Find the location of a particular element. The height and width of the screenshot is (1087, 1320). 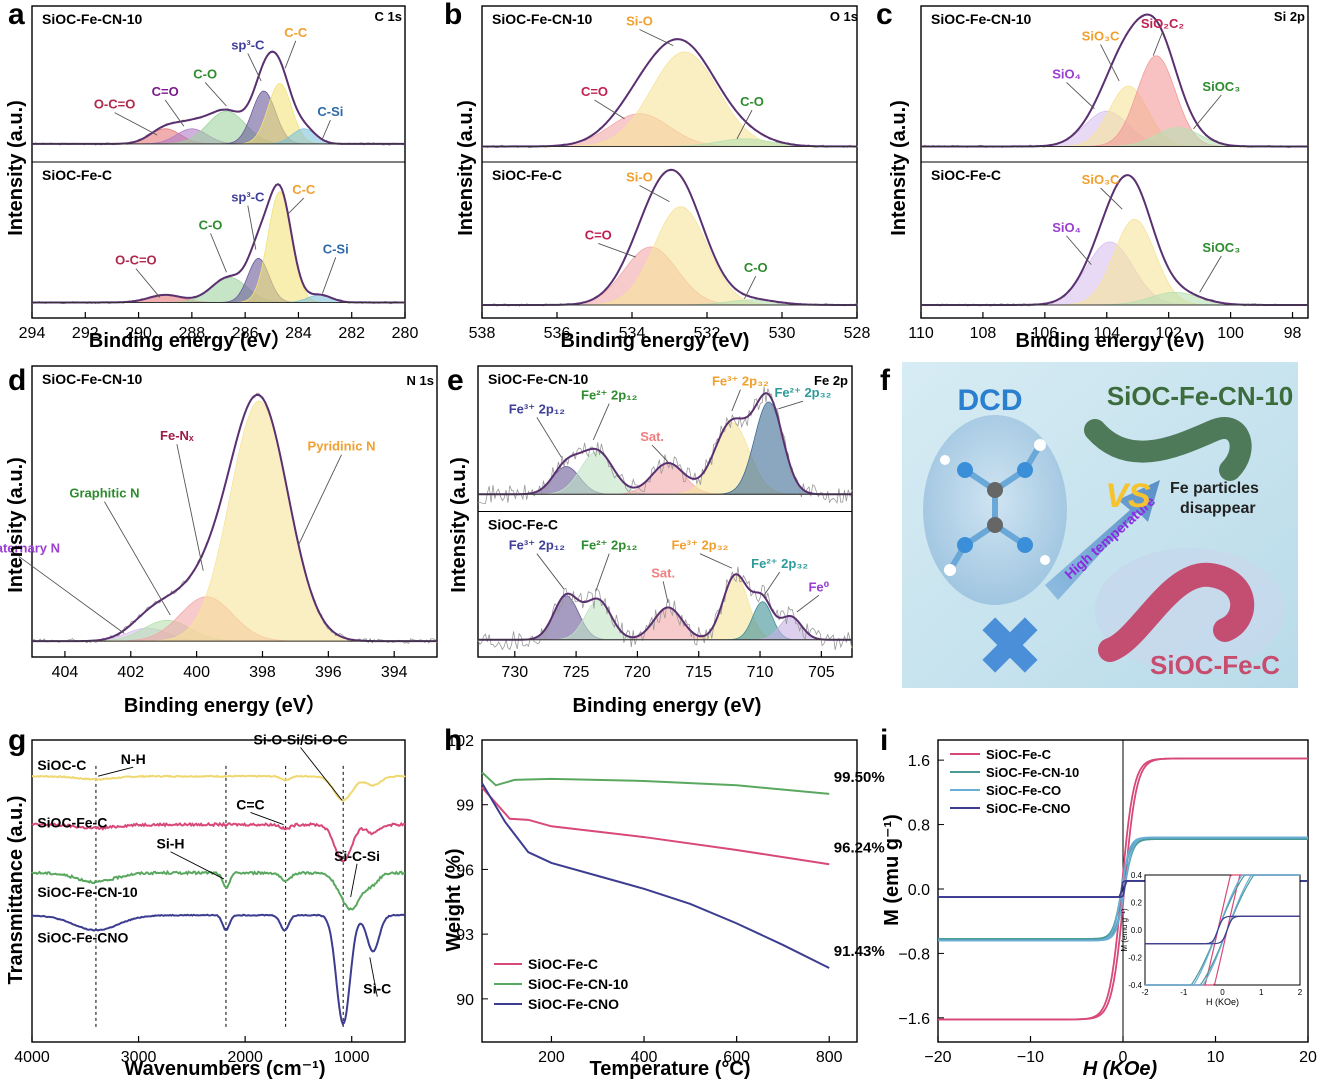

panel-letter-c: c is located at coordinates (884, 15).